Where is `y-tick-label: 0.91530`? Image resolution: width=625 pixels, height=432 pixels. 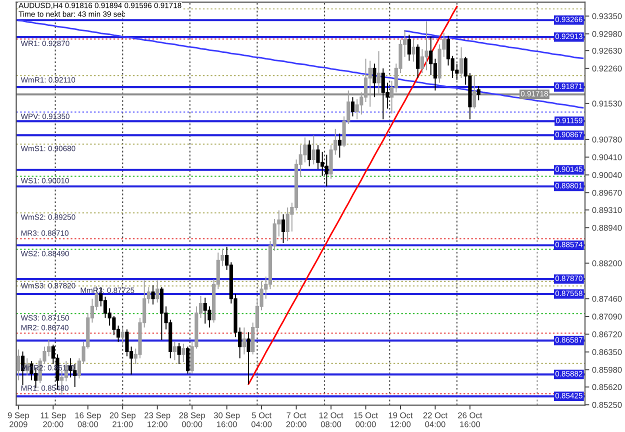
y-tick-label: 0.91530 is located at coordinates (607, 103).